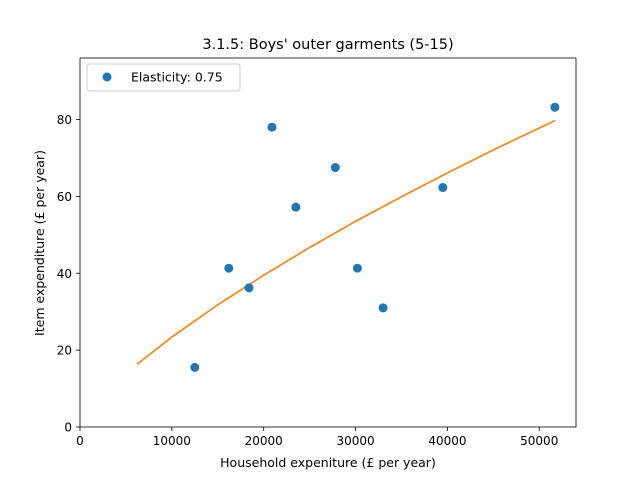 This screenshot has width=640, height=480. I want to click on x-tick-label: 50000, so click(539, 441).